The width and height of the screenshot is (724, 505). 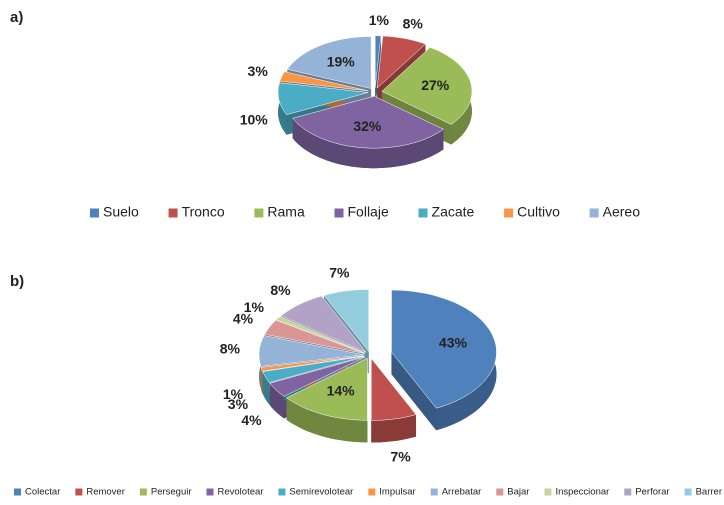 I want to click on data-label: 32%, so click(x=367, y=126).